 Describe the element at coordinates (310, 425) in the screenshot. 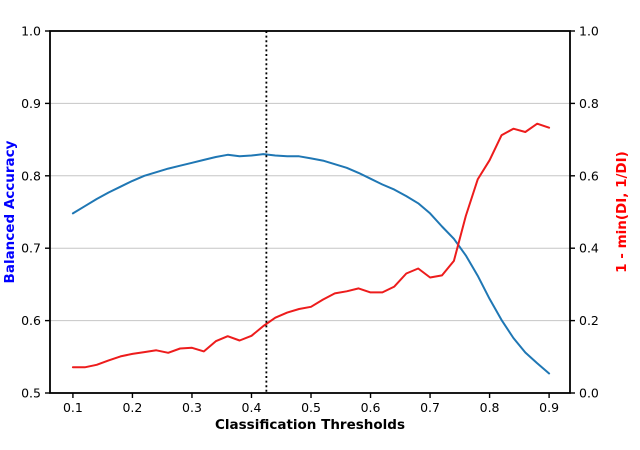

I see `x-axis-title: Classification Thresholds` at that location.